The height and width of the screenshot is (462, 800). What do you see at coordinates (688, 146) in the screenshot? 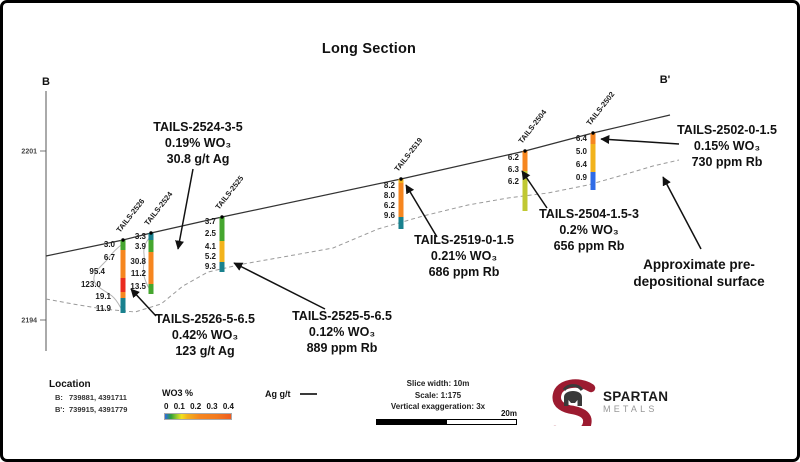
I see `annotation: TAILS-2502-0-1.5 0.15% WO₃ 730 ppm Rb` at bounding box center [688, 146].